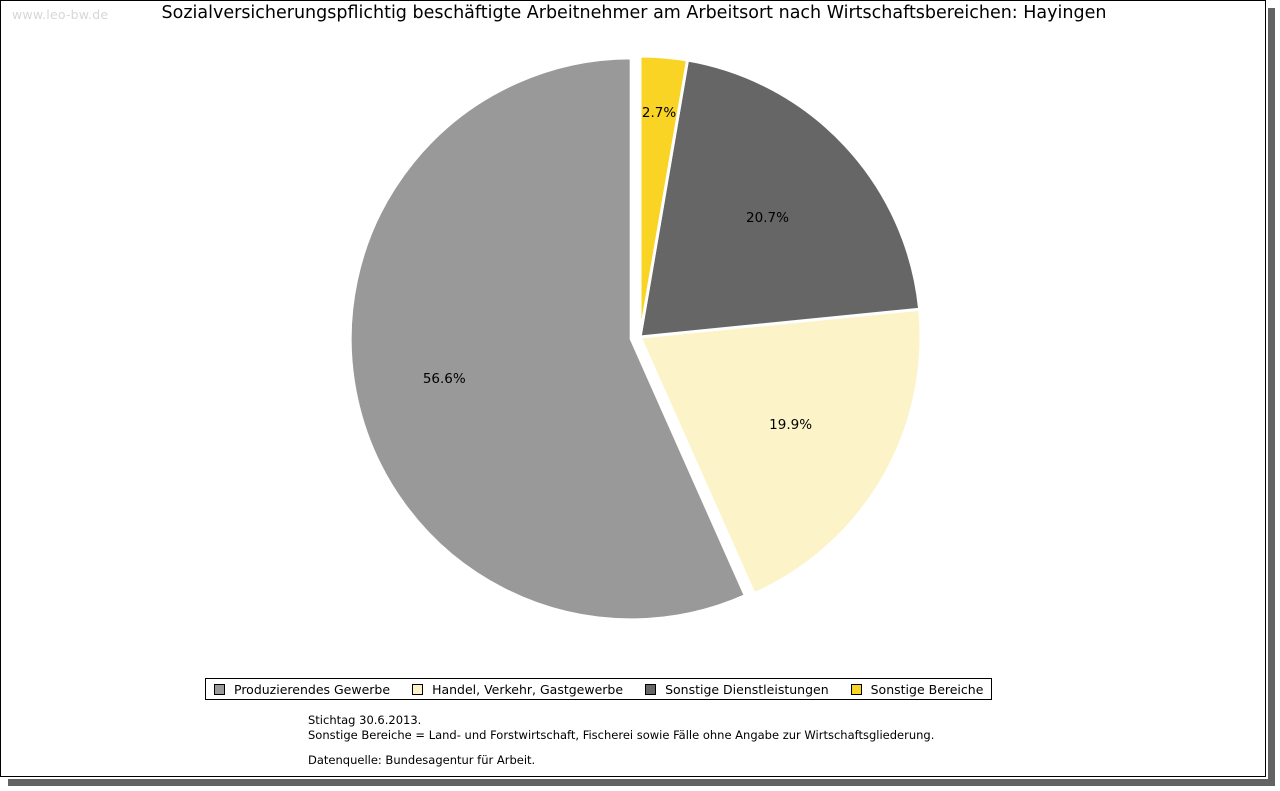 The image size is (1280, 791). Describe the element at coordinates (528, 689) in the screenshot. I see `legend-item-label: Handel, Verkehr, Gastgewerbe` at that location.